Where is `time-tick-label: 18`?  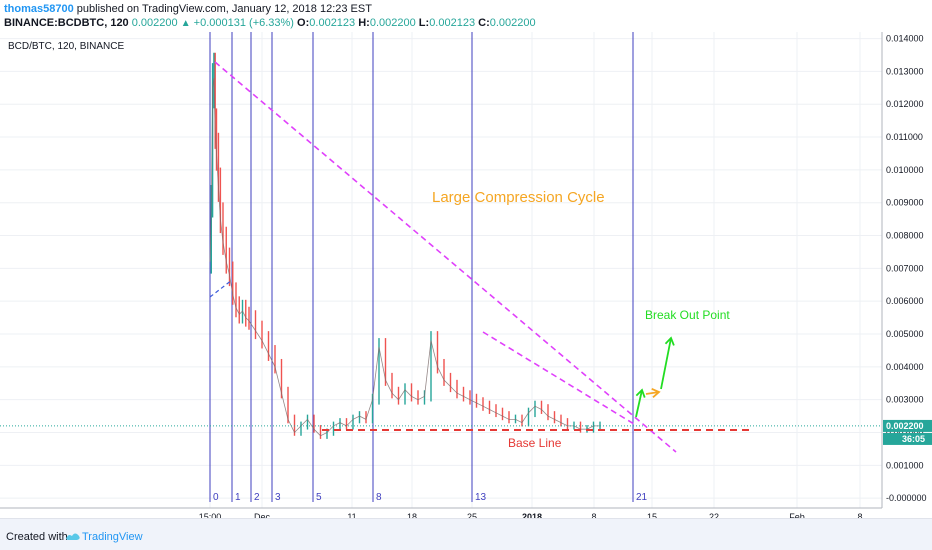
time-tick-label: 18 is located at coordinates (412, 515).